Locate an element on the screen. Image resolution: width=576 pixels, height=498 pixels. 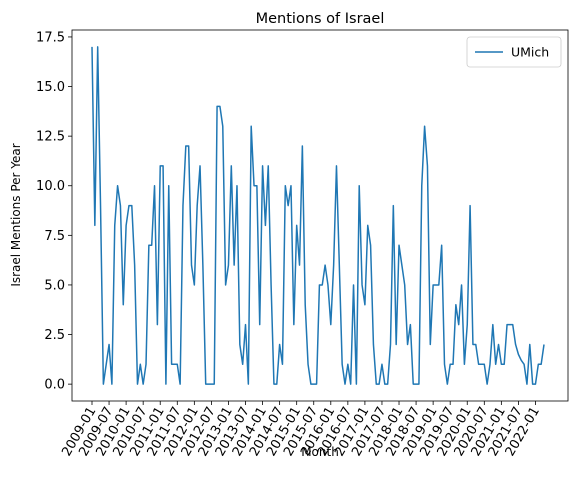
y-tick-label: 10.0 is located at coordinates (50, 186).